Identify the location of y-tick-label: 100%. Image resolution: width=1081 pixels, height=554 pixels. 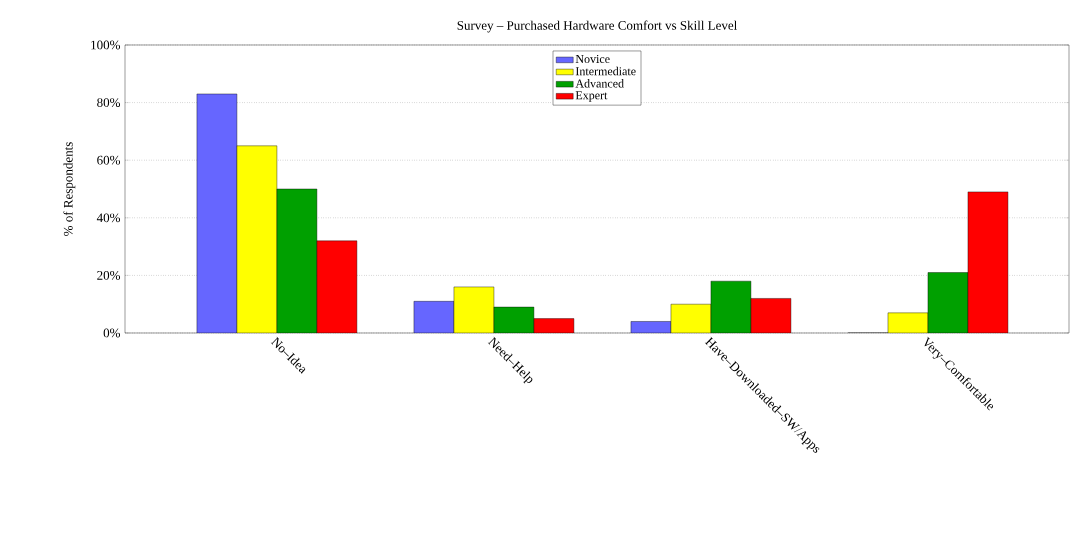
(106, 45).